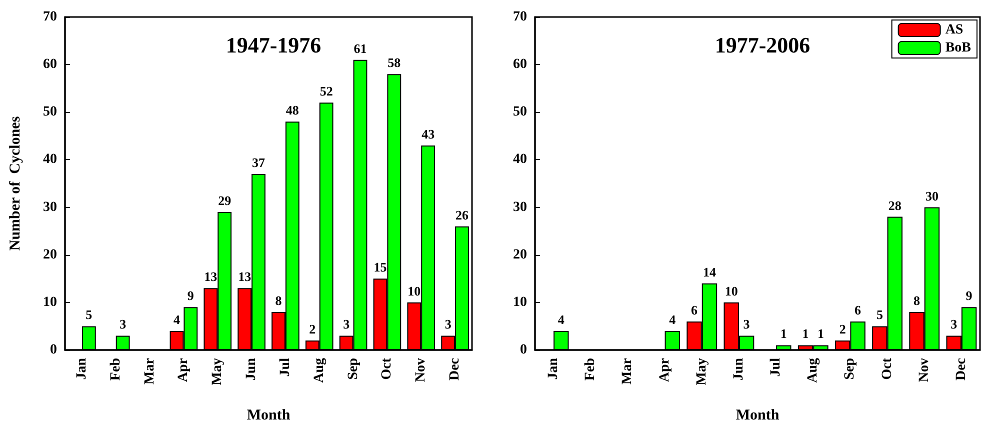 This screenshot has height=428, width=984. I want to click on data-label: 26, so click(462, 214).